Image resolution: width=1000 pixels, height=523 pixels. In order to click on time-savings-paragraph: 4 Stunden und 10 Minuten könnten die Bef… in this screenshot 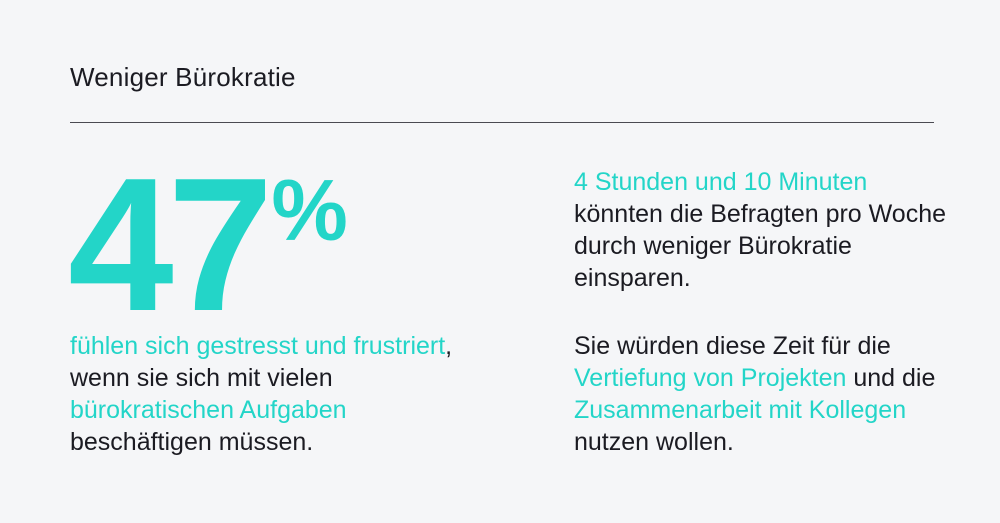, I will do `click(764, 230)`.